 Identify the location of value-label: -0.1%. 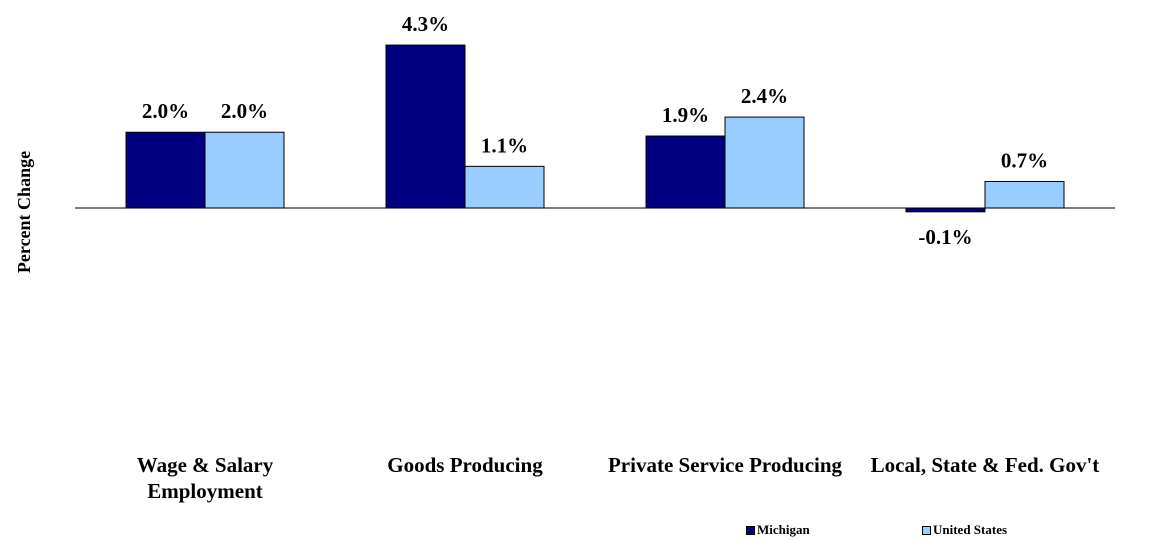
(945, 237).